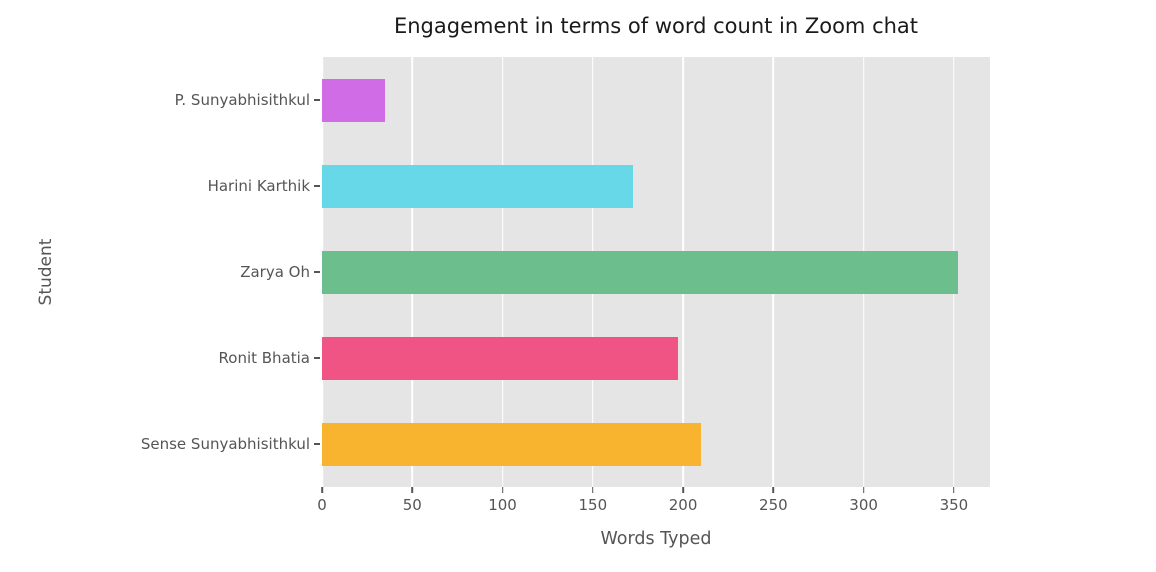 This screenshot has width=1156, height=572. What do you see at coordinates (264, 358) in the screenshot?
I see `y-tick-label: Ronit Bhatia` at bounding box center [264, 358].